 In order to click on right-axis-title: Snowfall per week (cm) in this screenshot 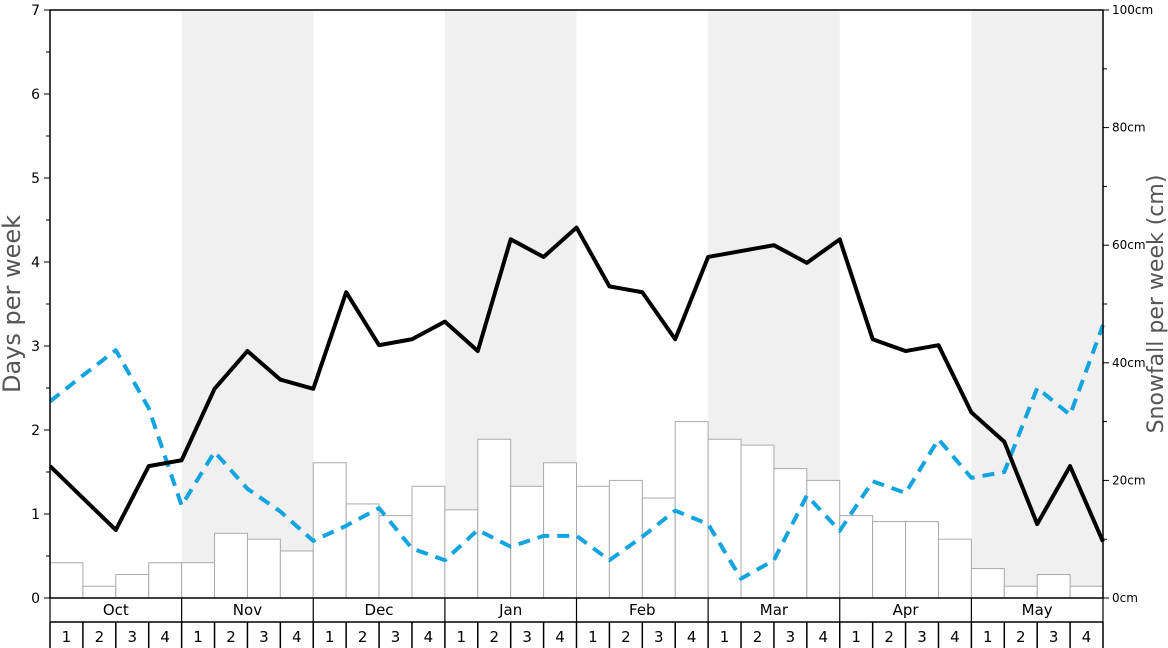, I will do `click(1156, 304)`.